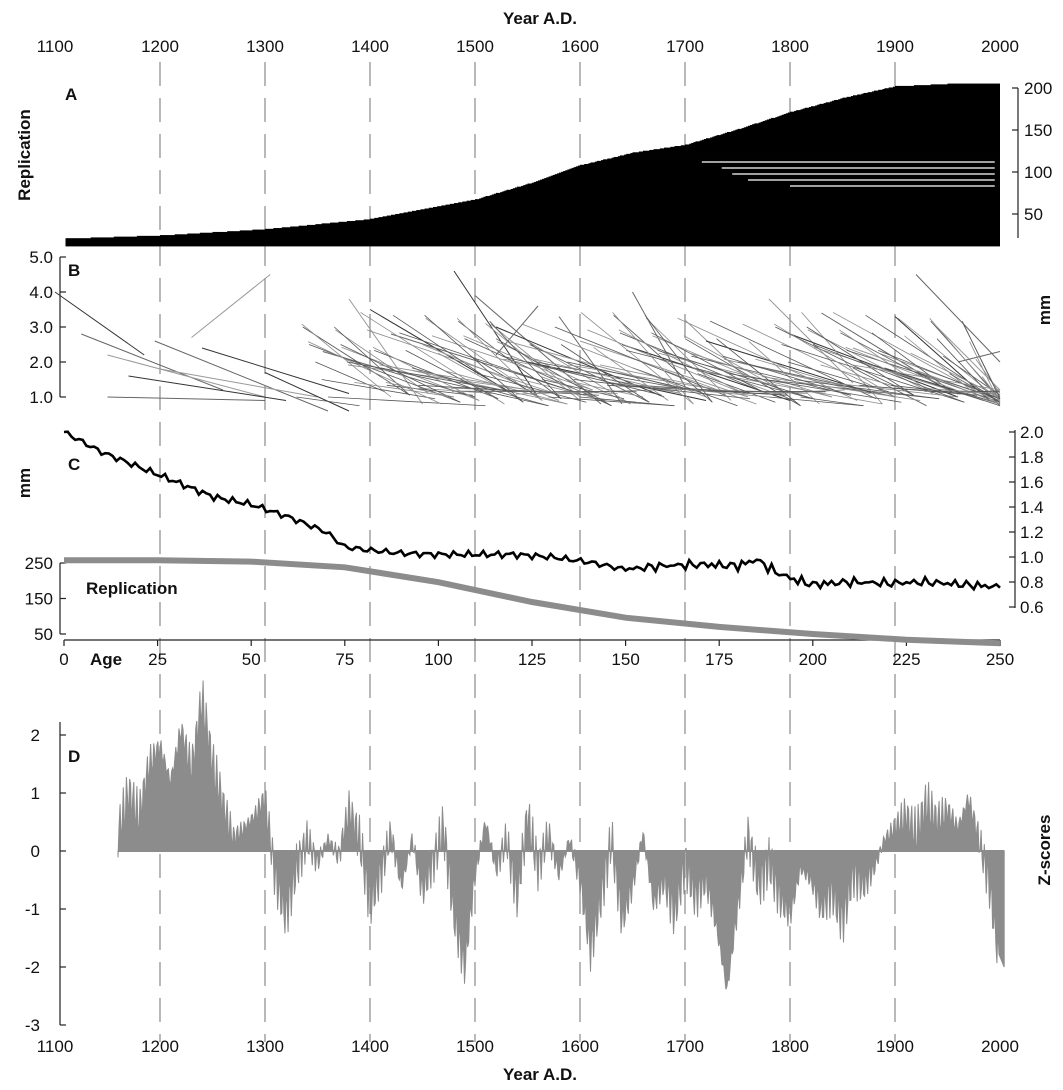  I want to click on replication-bars, so click(533, 165).